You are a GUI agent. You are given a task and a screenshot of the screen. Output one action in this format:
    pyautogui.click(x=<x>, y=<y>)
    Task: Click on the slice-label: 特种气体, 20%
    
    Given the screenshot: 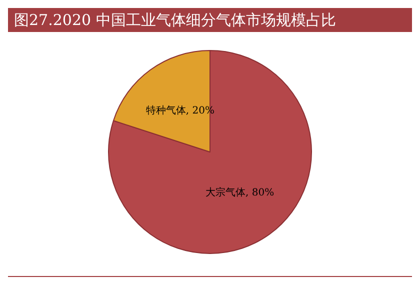 What is the action you would take?
    pyautogui.click(x=180, y=110)
    